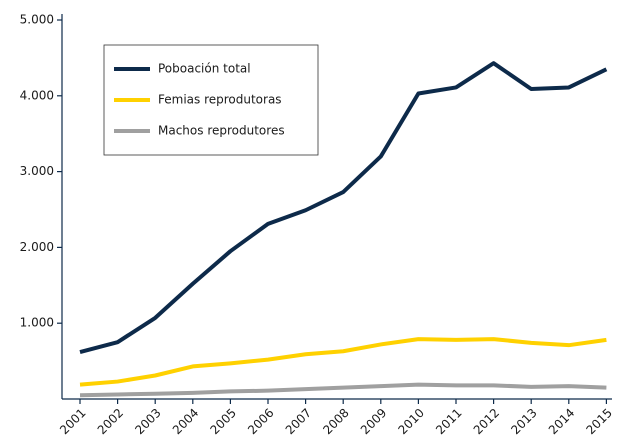 The height and width of the screenshot is (448, 620). I want to click on x-tick-label: 2001, so click(72, 421).